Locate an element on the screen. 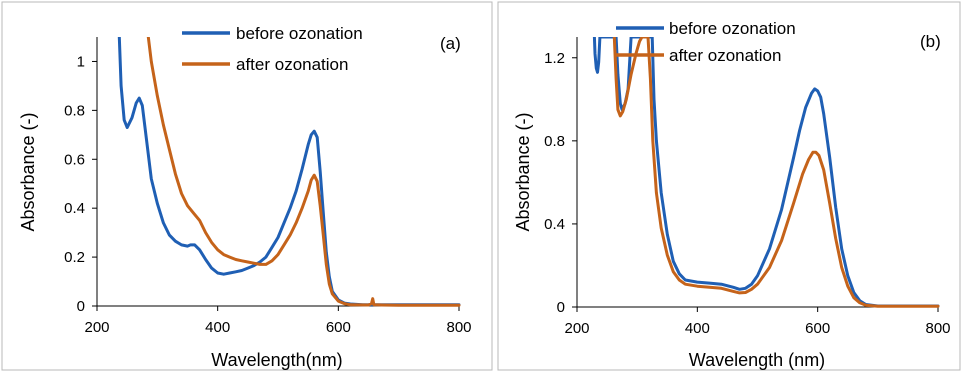 Image resolution: width=963 pixels, height=374 pixels. panel-a-y-tick-label: 0 is located at coordinates (81, 306).